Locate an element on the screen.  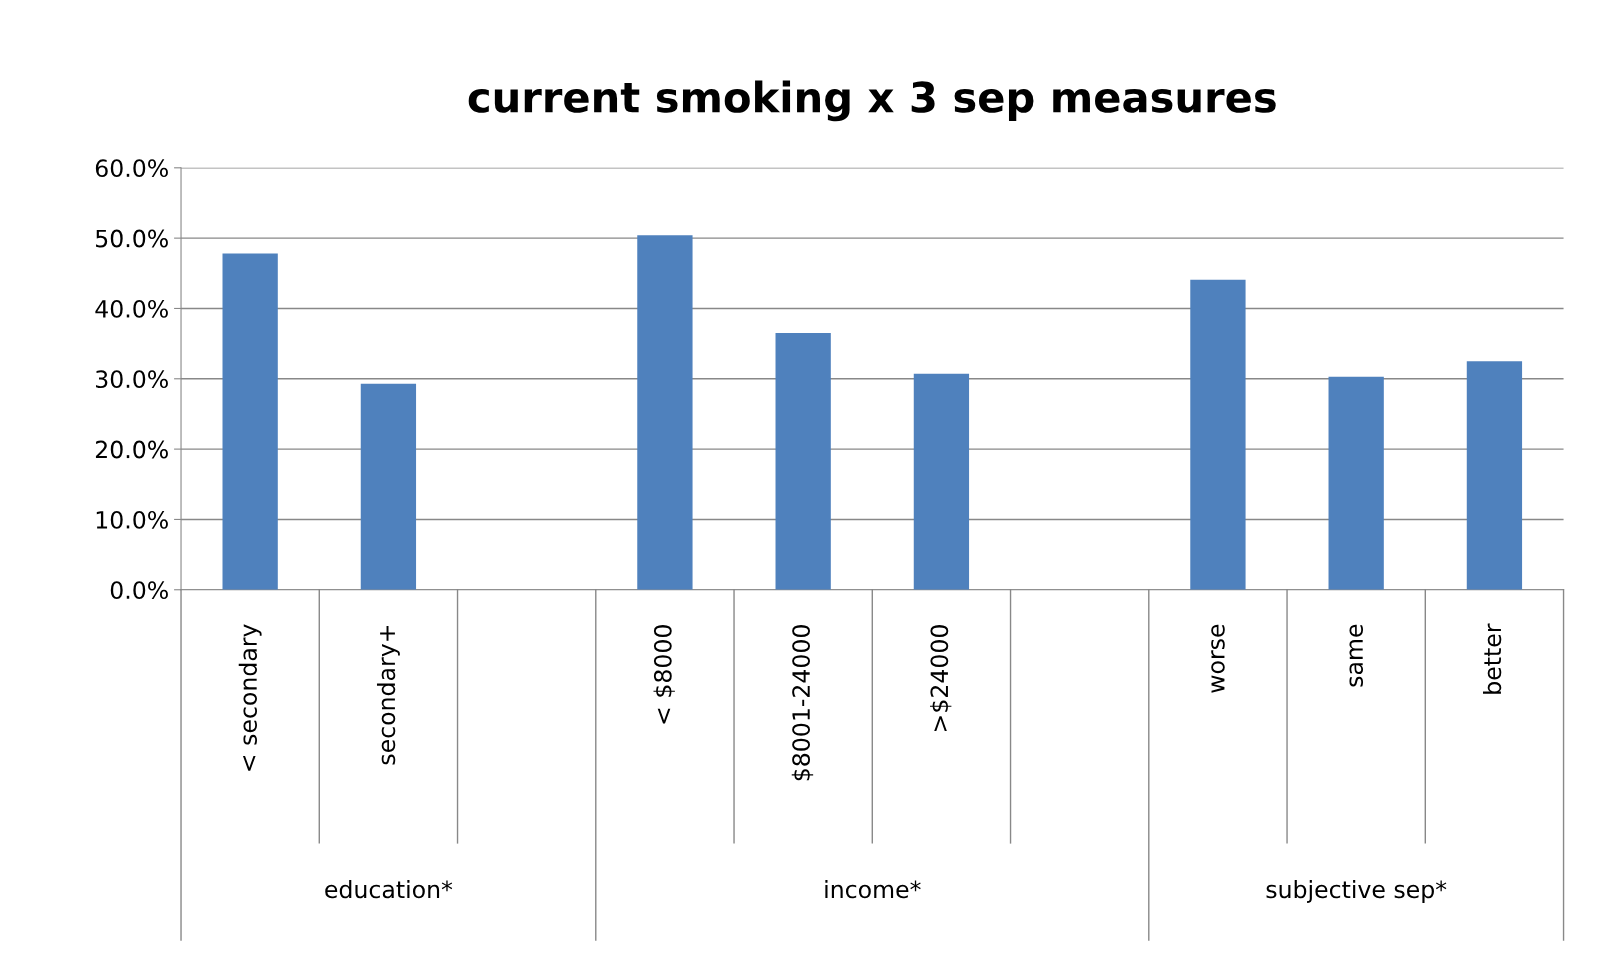
y-tick-label: 50.0% is located at coordinates (132, 238).